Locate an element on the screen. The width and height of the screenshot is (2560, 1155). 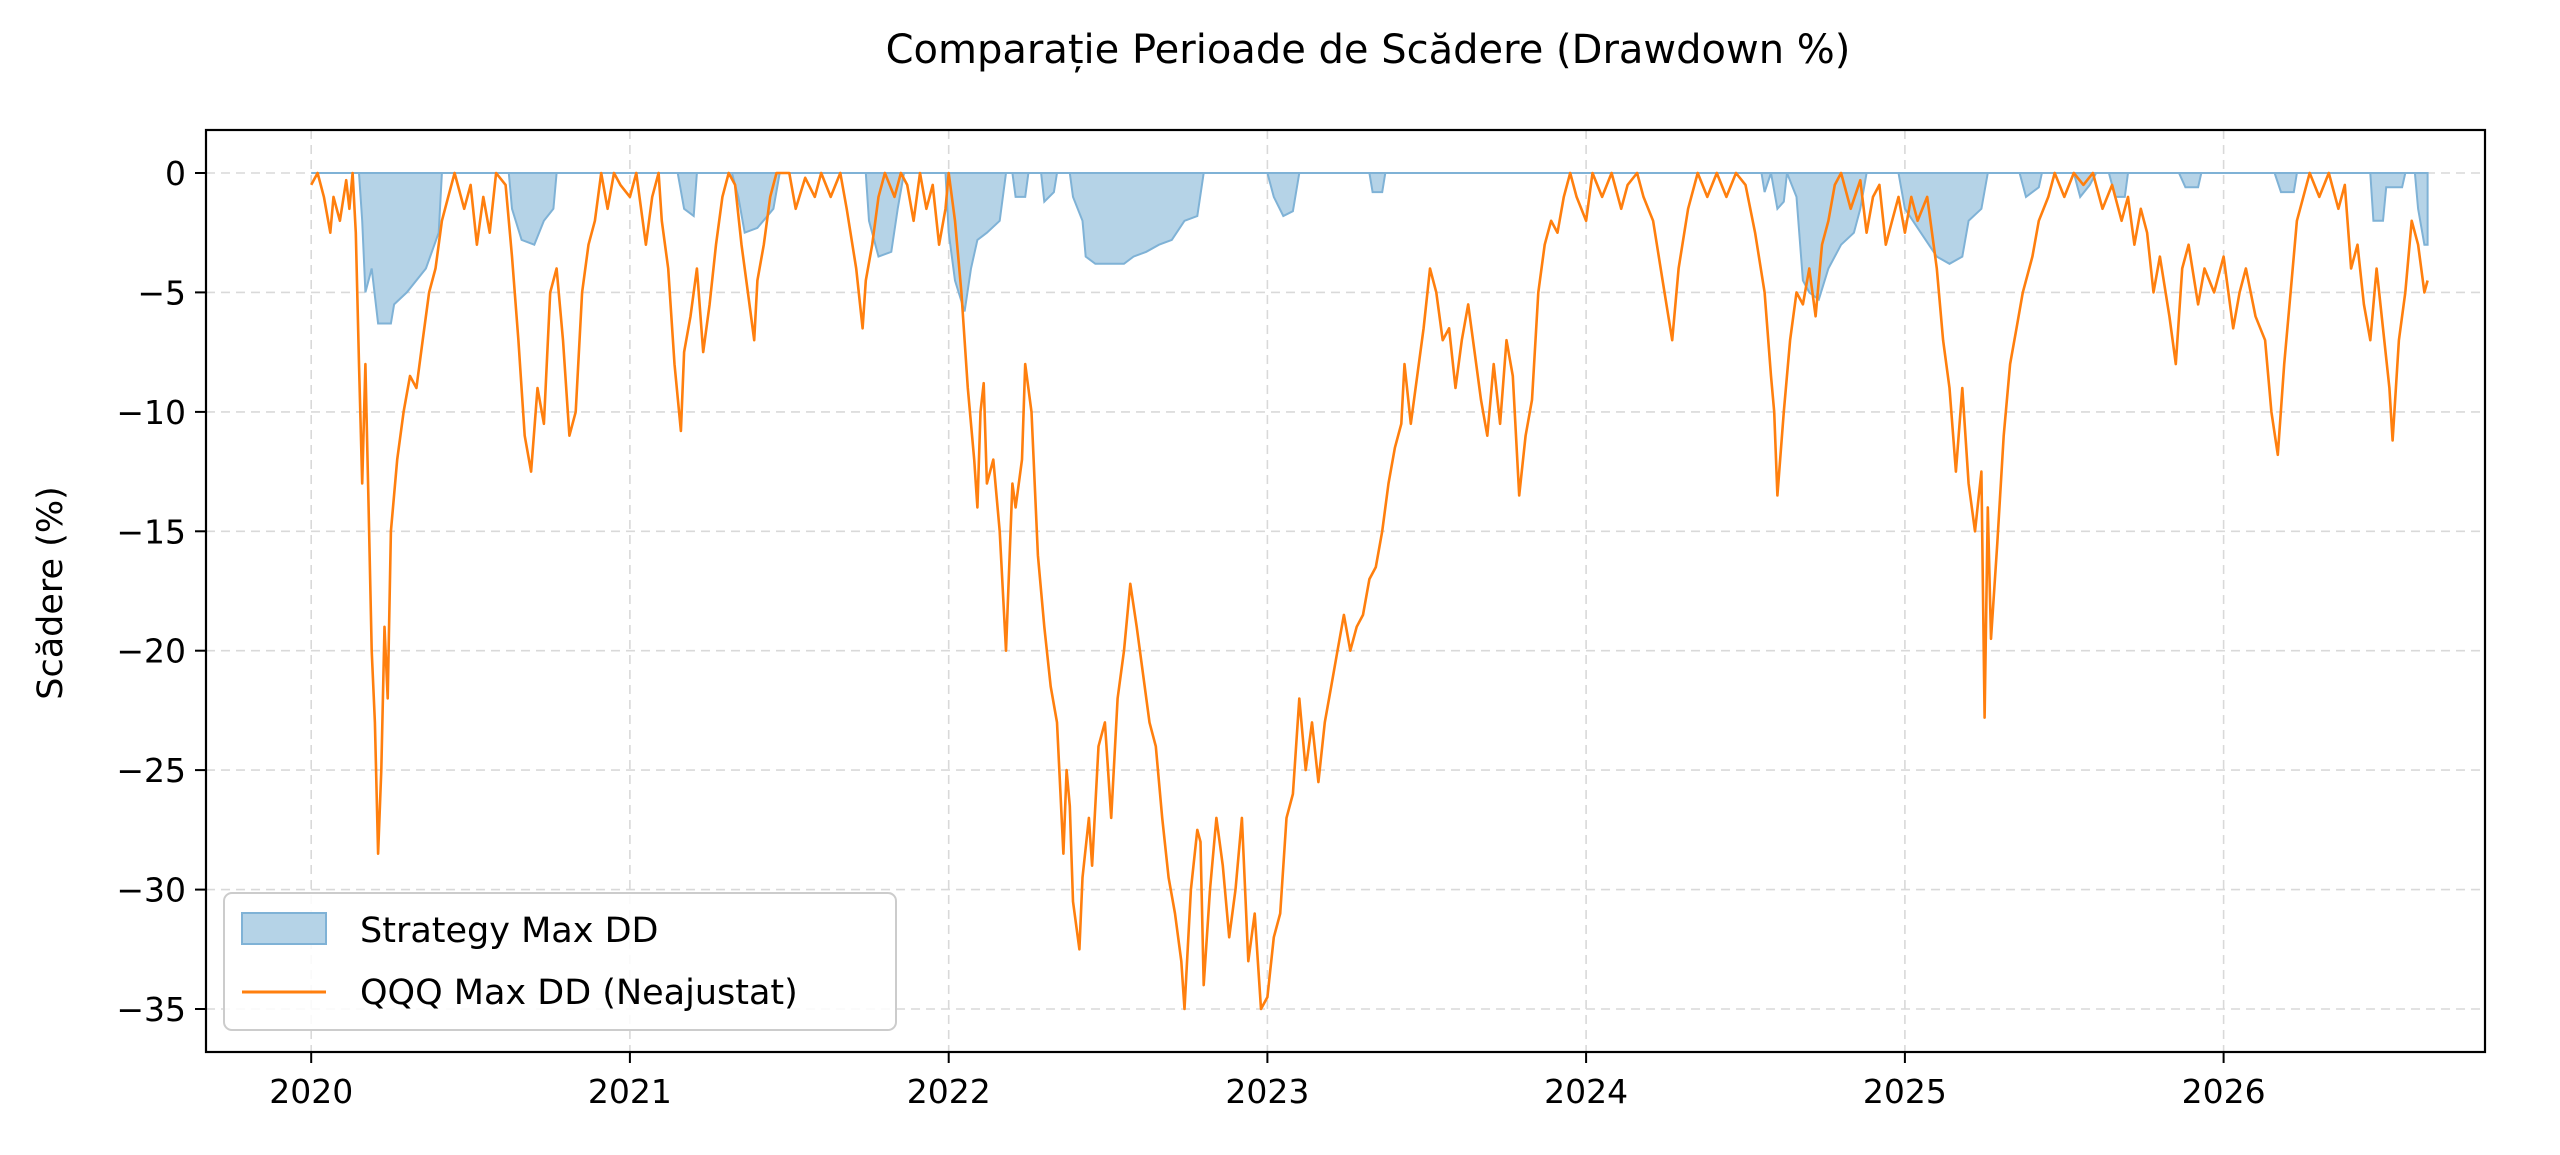
x-tick-label: 2025 is located at coordinates (1905, 1091).